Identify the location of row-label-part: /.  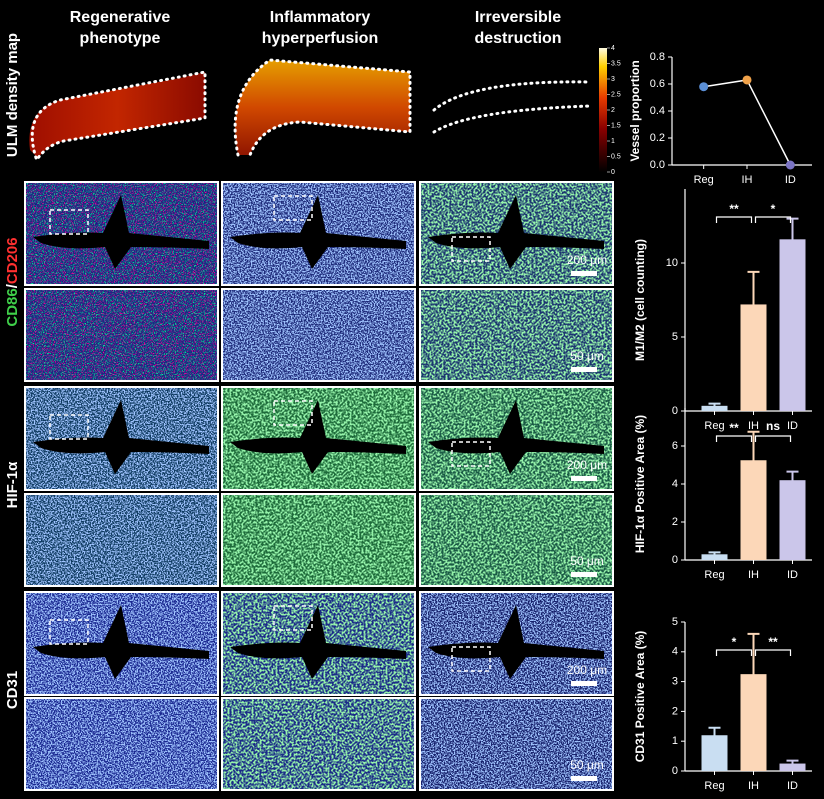
(12, 285).